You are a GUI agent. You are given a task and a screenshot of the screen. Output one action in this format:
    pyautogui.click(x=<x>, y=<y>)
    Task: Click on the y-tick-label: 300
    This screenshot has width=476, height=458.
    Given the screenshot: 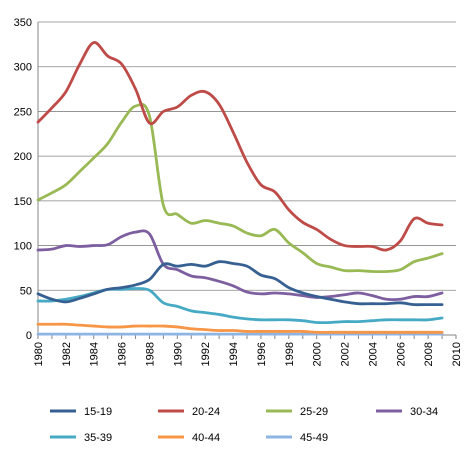 What is the action you would take?
    pyautogui.click(x=23, y=68)
    